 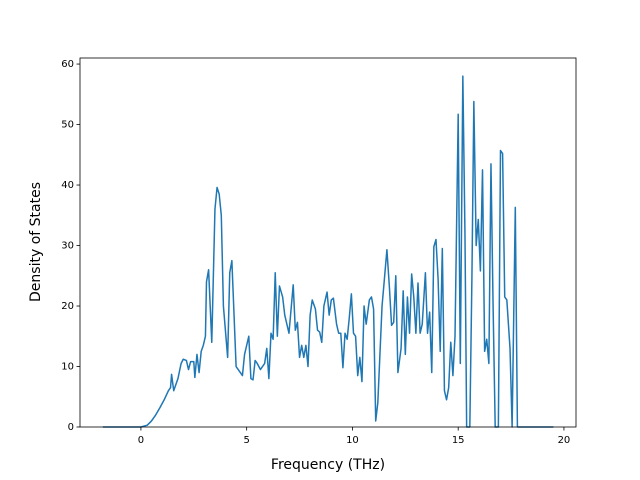 What do you see at coordinates (67, 64) in the screenshot?
I see `y-tick-label: 60` at bounding box center [67, 64].